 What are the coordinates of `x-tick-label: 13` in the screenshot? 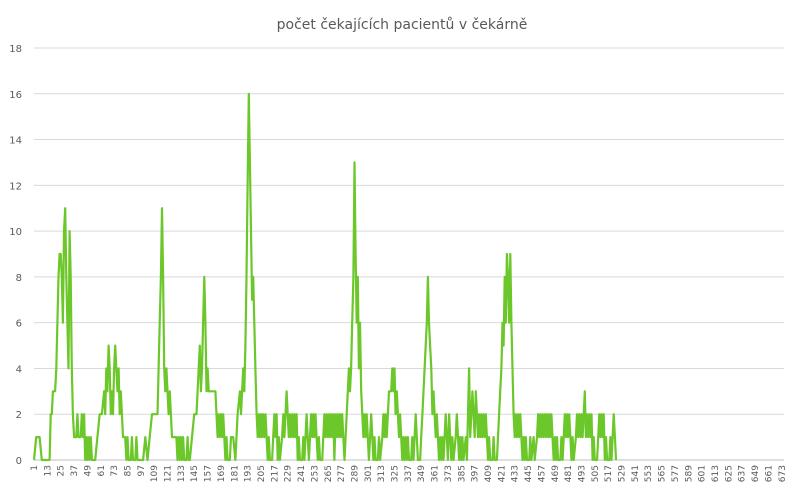 It's located at (48, 470).